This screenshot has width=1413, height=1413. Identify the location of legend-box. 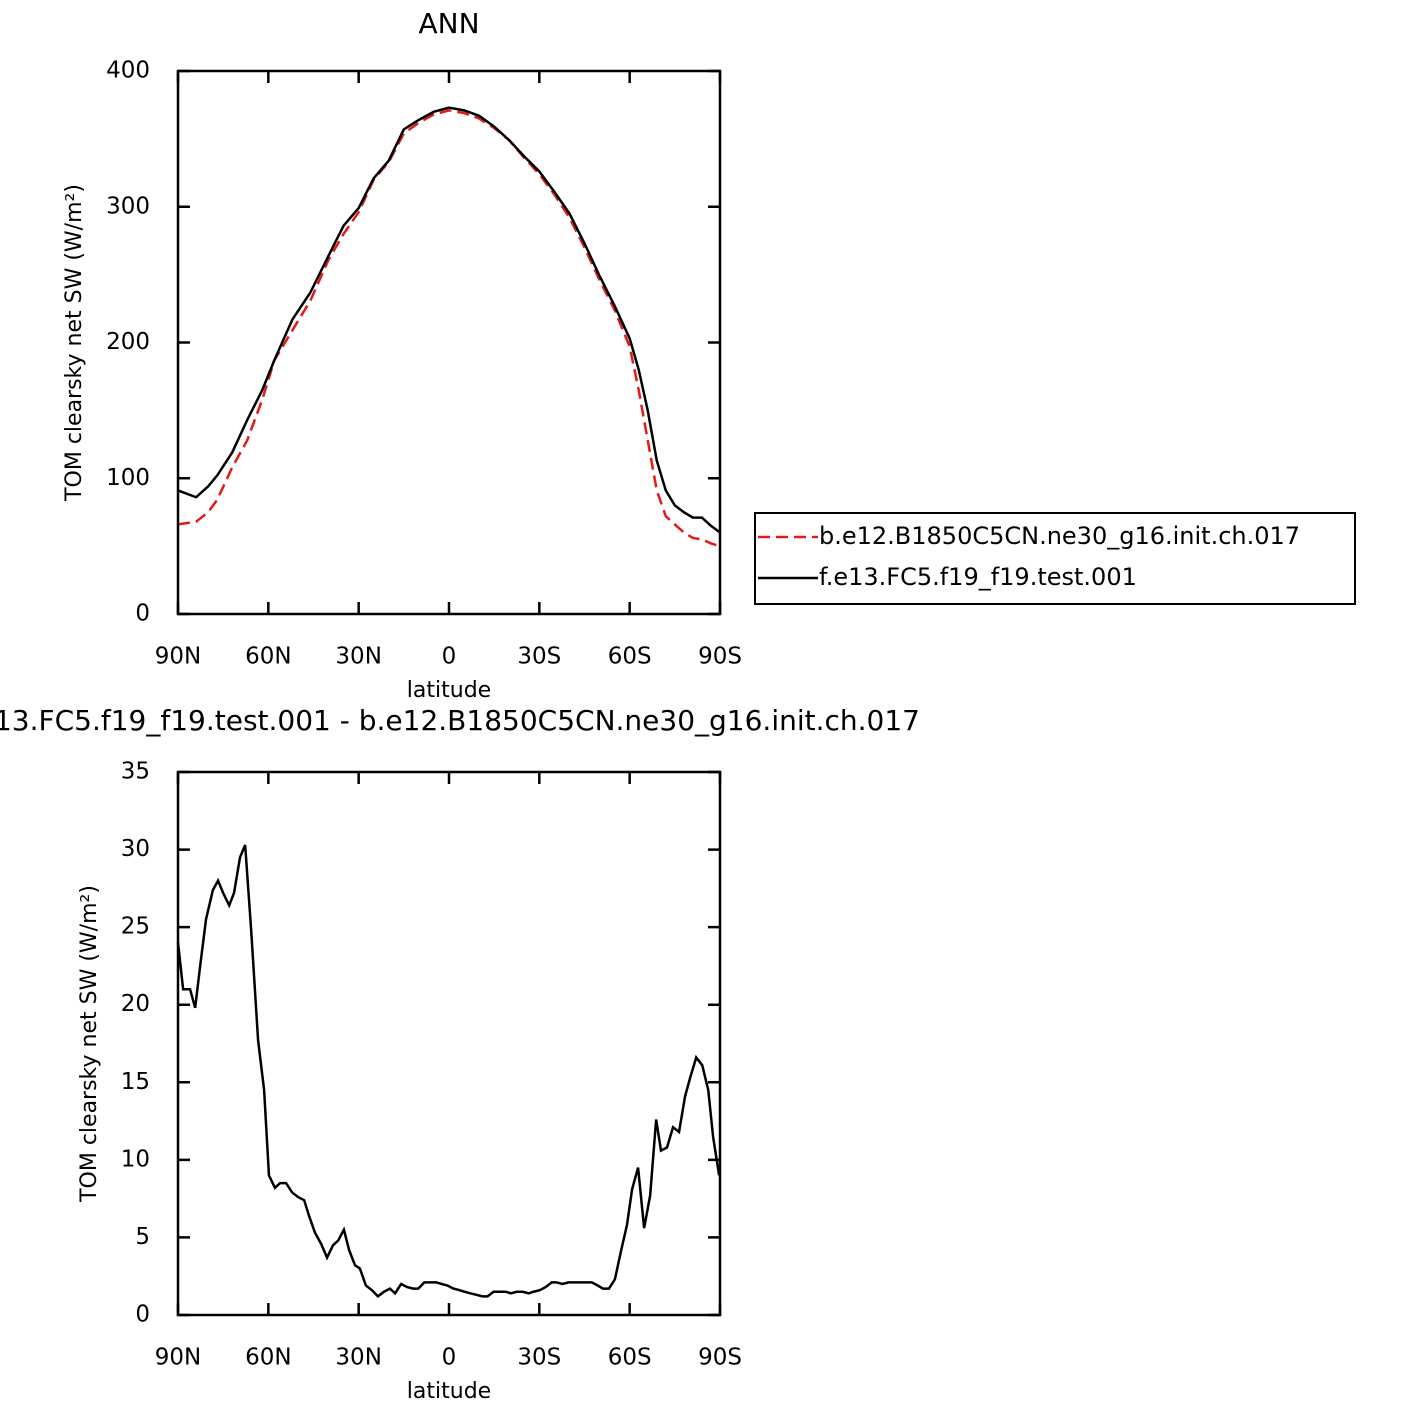
(1055, 558).